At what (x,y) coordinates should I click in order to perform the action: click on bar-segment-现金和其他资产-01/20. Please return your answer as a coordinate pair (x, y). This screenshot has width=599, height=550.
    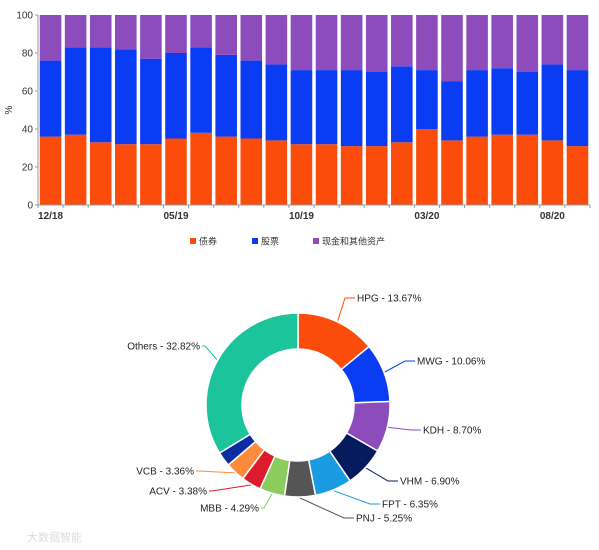
    Looking at the image, I should click on (376, 43).